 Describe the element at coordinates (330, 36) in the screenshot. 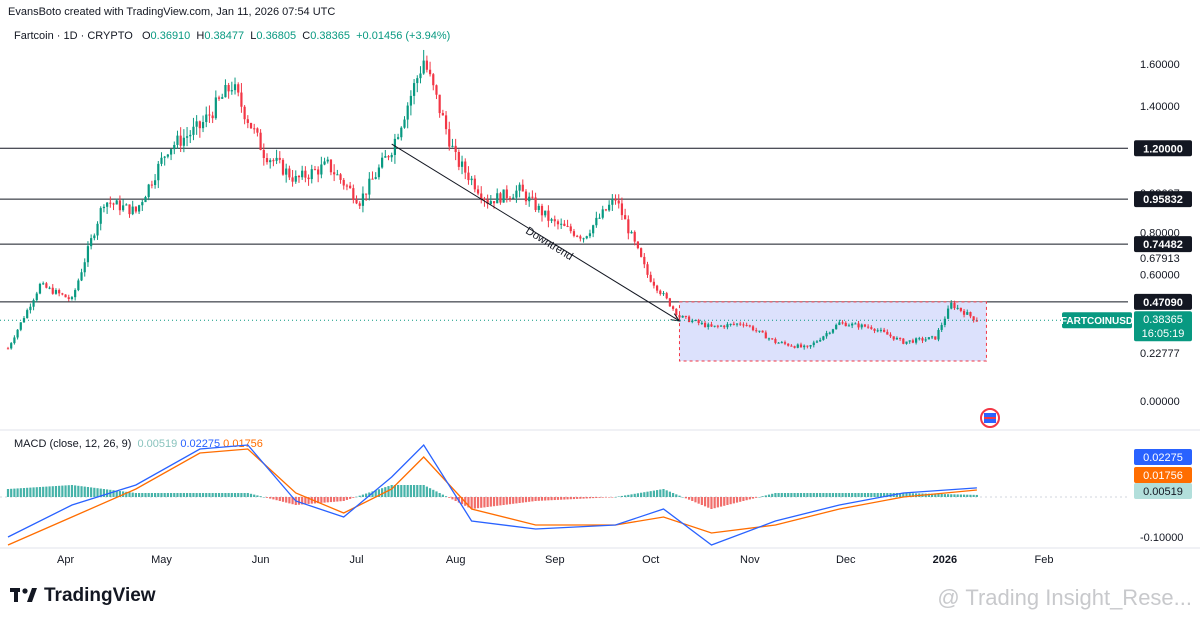

I see `close-value: 0.38365` at that location.